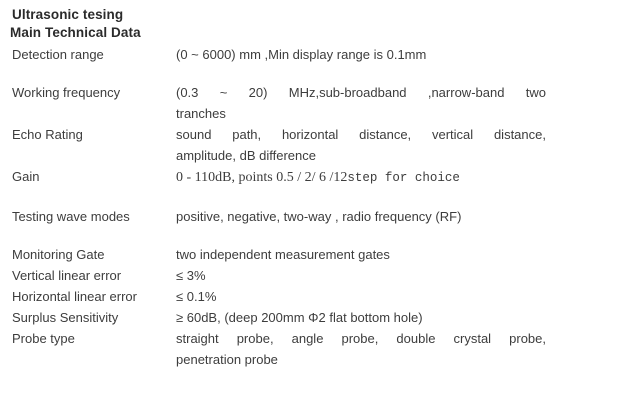 This screenshot has height=406, width=619. I want to click on spec-label: Vertical linear error, so click(67, 275).